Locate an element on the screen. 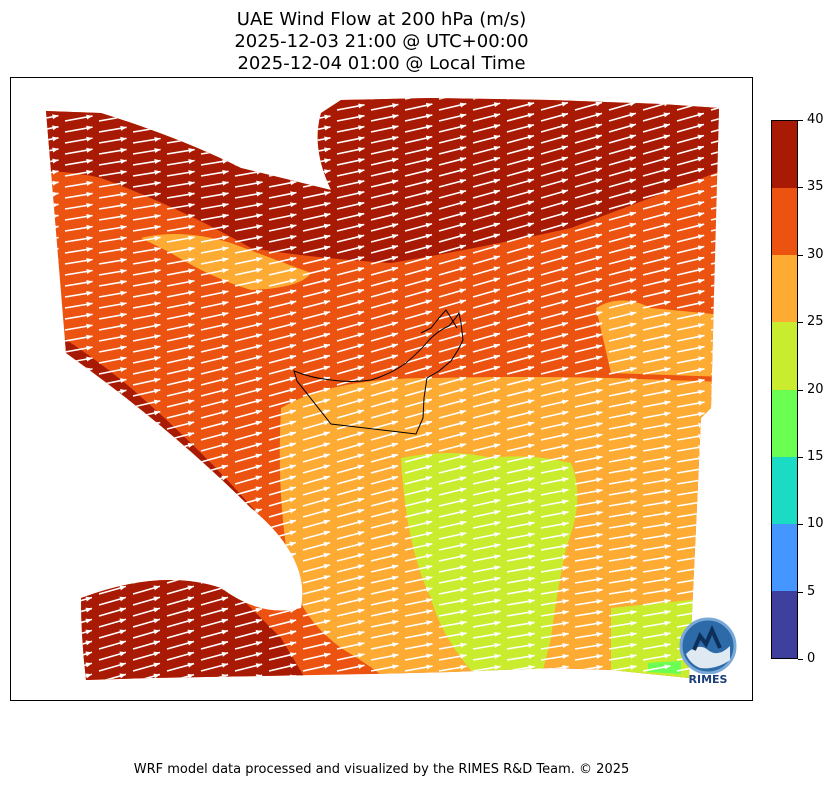  colorbar-tick-label: 10 is located at coordinates (815, 524).